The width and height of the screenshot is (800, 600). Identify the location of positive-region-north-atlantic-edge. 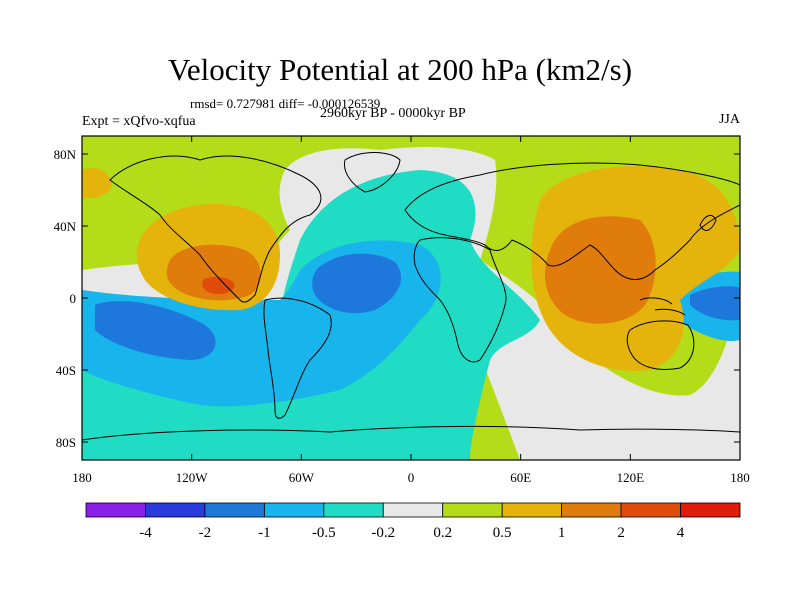
(97, 183).